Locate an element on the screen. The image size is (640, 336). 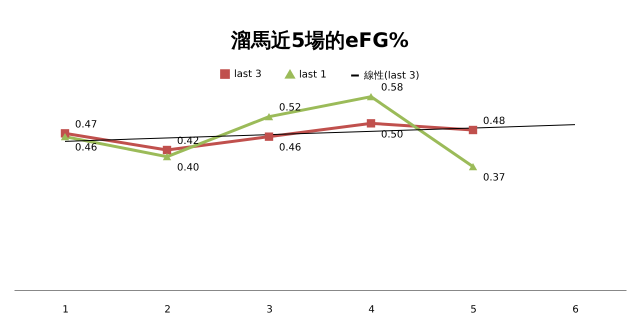
x-tick-label: 4 is located at coordinates (371, 310).